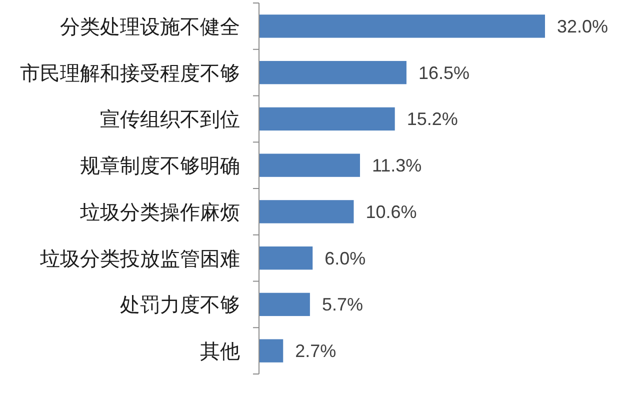  Describe the element at coordinates (582, 26) in the screenshot. I see `data-label: 32.0%` at that location.